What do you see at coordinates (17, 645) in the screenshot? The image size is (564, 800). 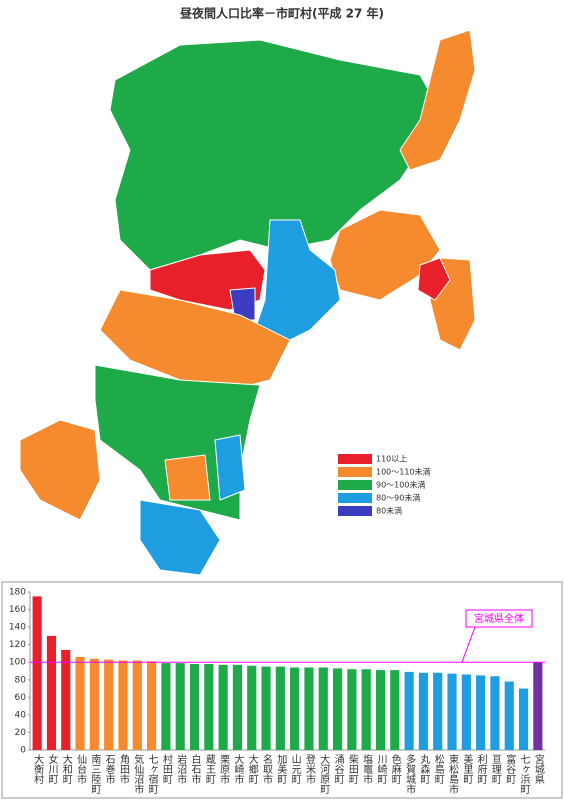 I see `y-tick-label: 120` at bounding box center [17, 645].